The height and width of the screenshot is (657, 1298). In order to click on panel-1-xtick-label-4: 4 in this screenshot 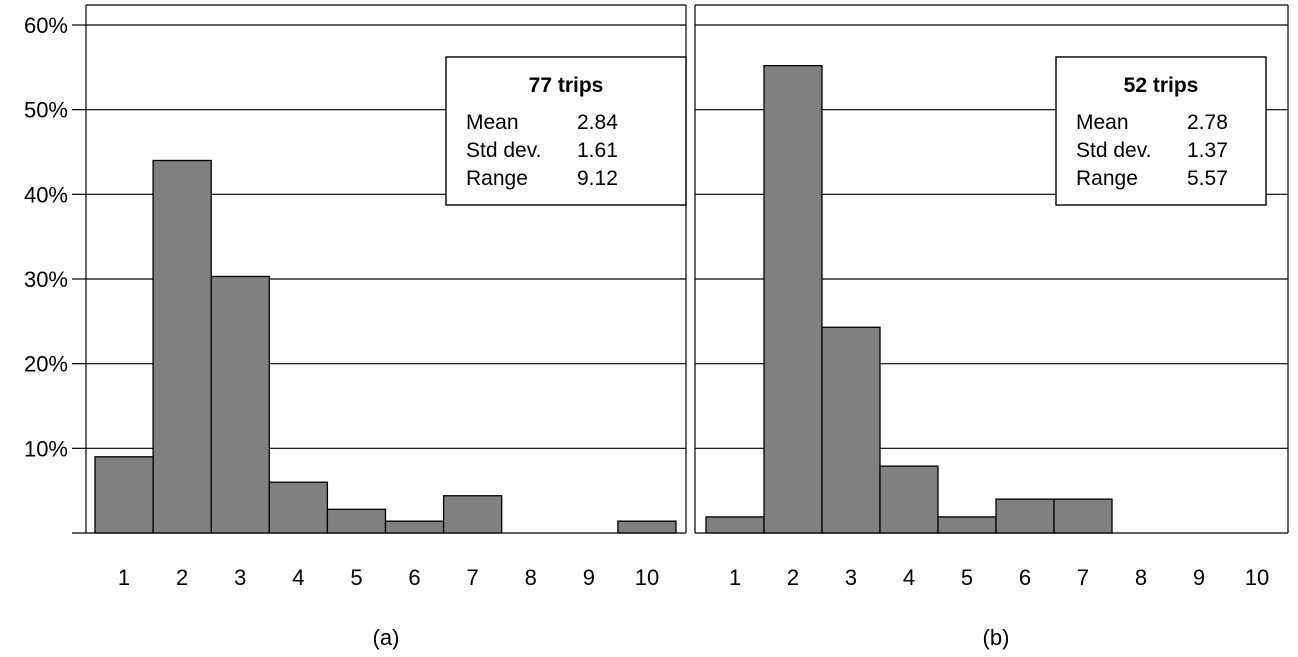, I will do `click(298, 577)`.